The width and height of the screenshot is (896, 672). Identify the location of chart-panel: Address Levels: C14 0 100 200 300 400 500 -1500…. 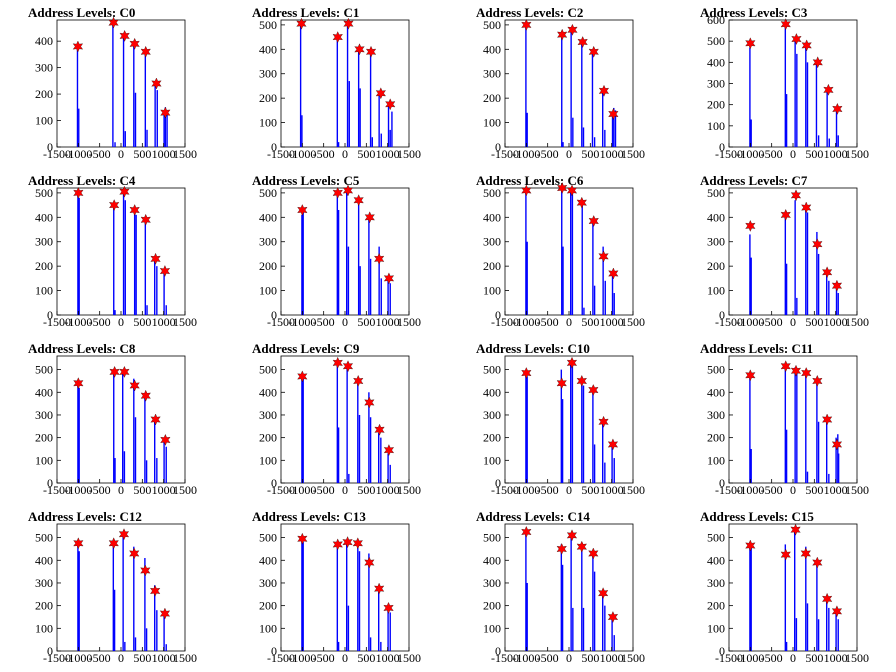
(560, 588).